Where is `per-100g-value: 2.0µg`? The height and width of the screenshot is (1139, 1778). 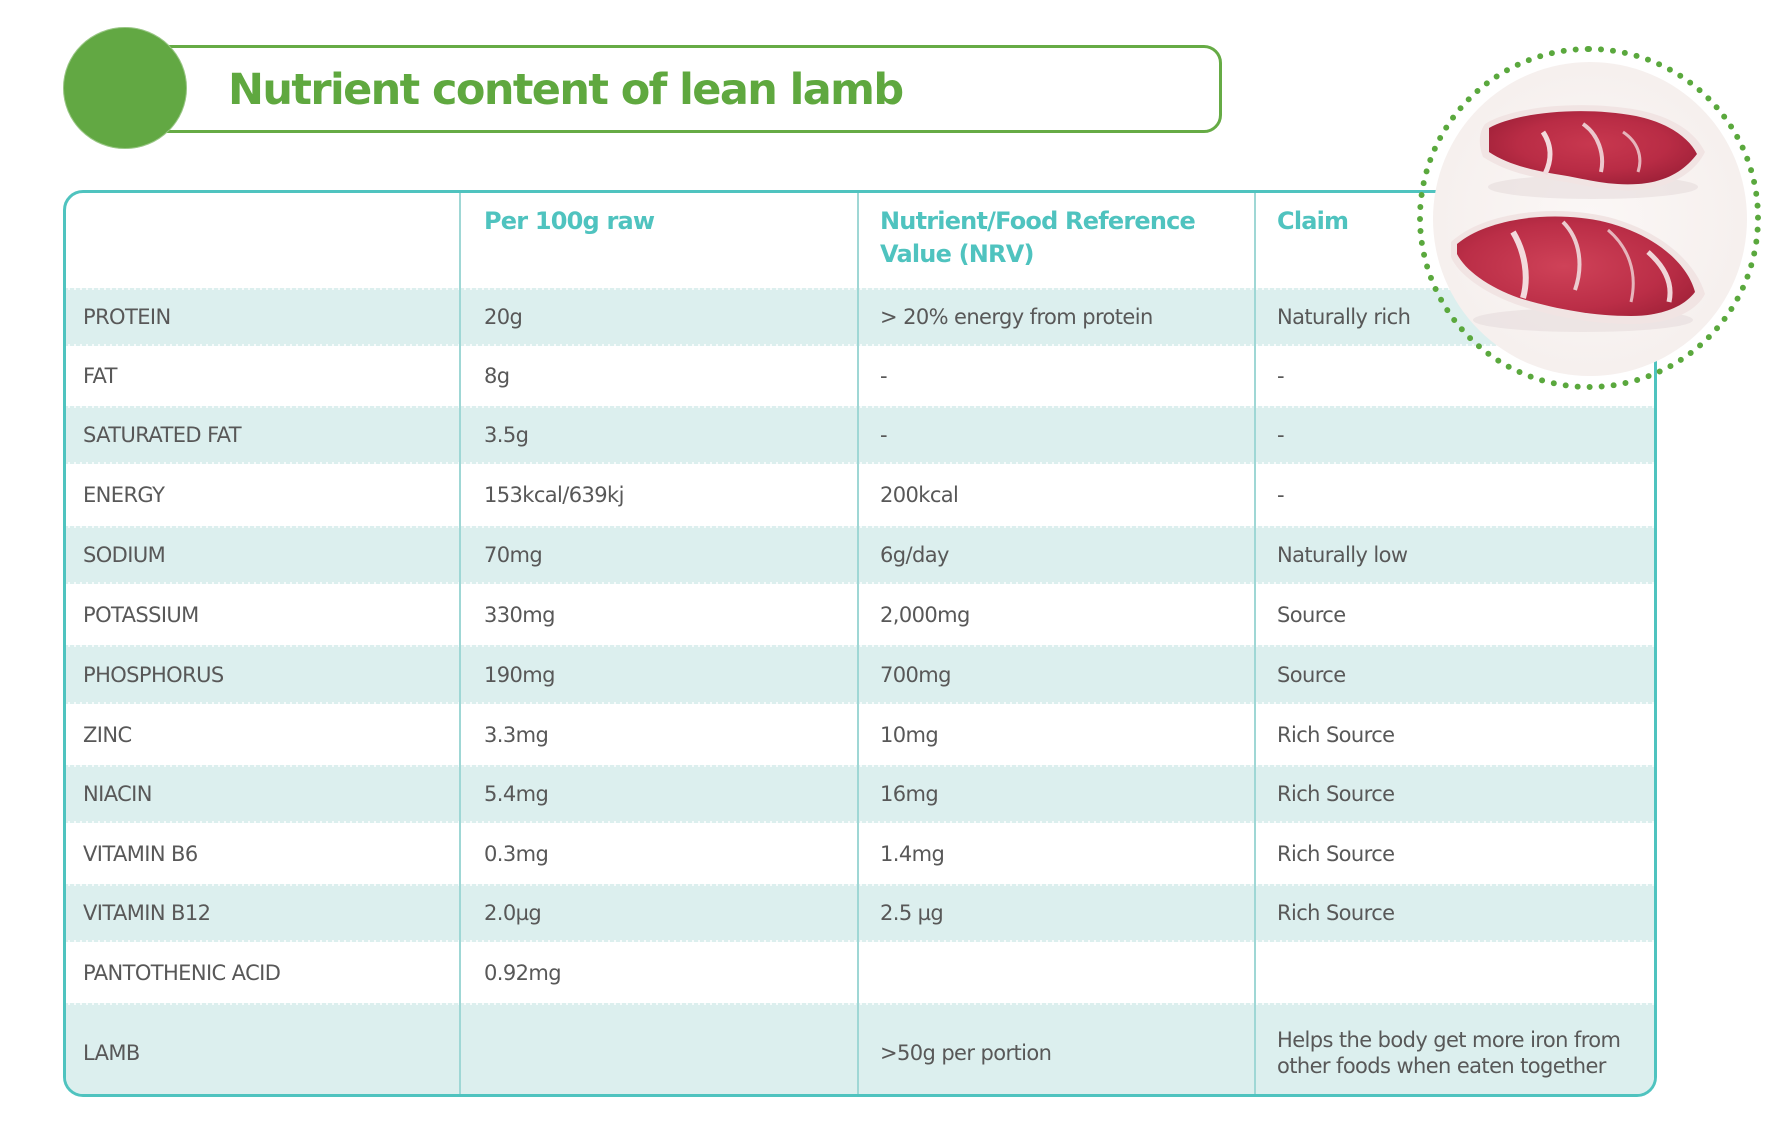 per-100g-value: 2.0µg is located at coordinates (513, 913).